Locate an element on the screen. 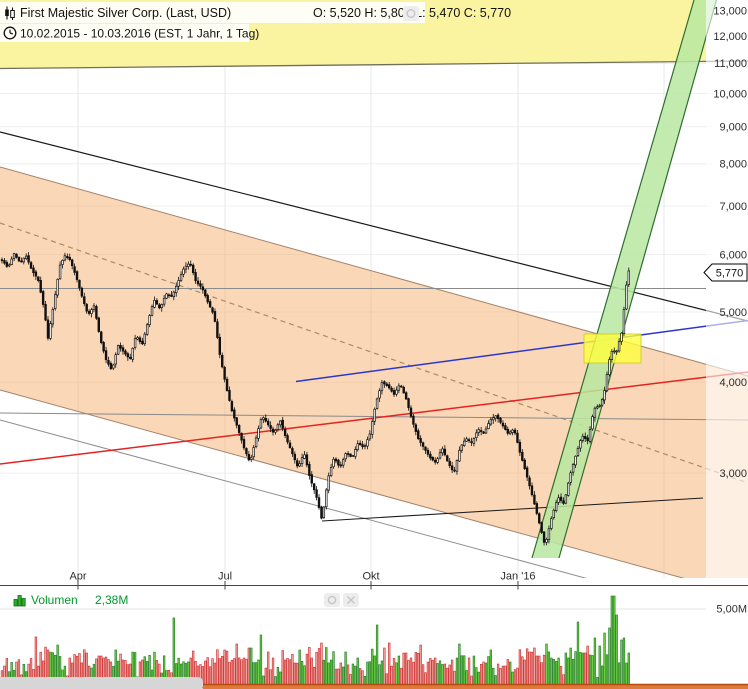  time-tick-label: Jul is located at coordinates (225, 577).